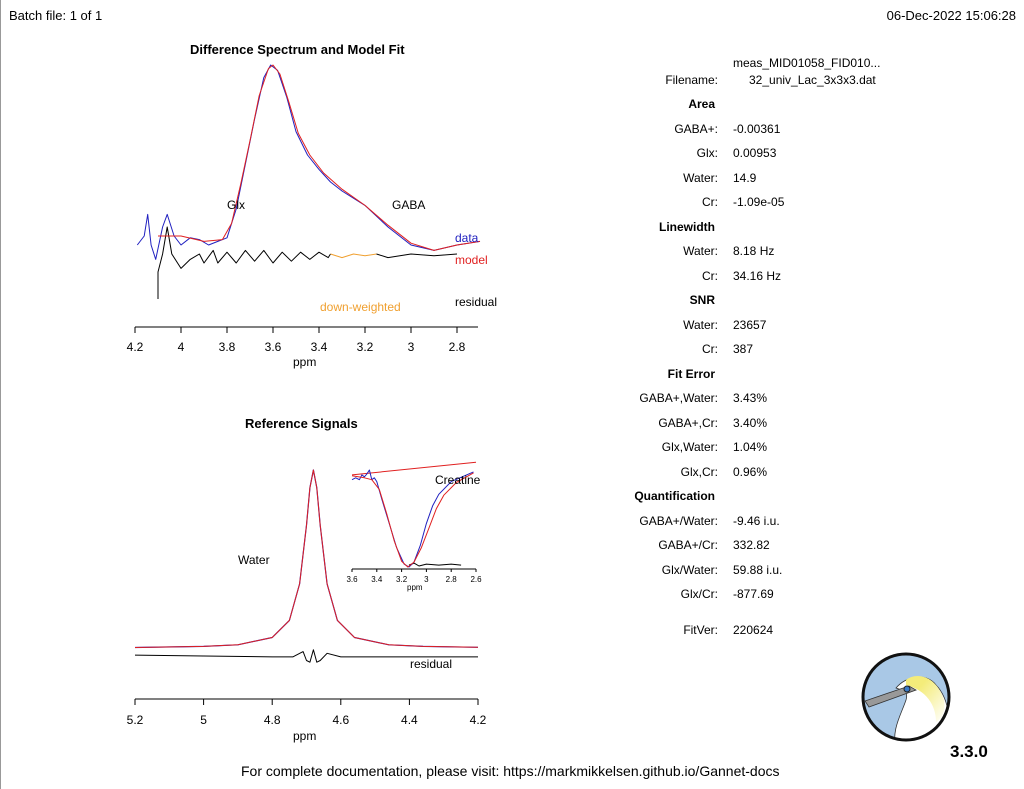  What do you see at coordinates (750, 422) in the screenshot?
I see `result-value: 3.40%` at bounding box center [750, 422].